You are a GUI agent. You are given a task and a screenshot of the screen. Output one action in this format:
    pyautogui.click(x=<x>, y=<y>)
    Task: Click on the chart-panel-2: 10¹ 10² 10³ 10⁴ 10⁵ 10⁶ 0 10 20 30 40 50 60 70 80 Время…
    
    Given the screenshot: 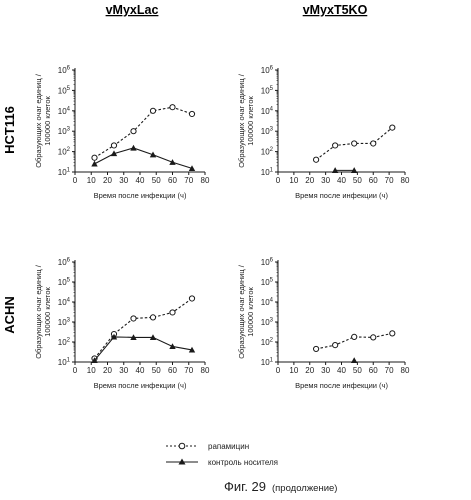 What is the action you would take?
    pyautogui.click(x=323, y=133)
    